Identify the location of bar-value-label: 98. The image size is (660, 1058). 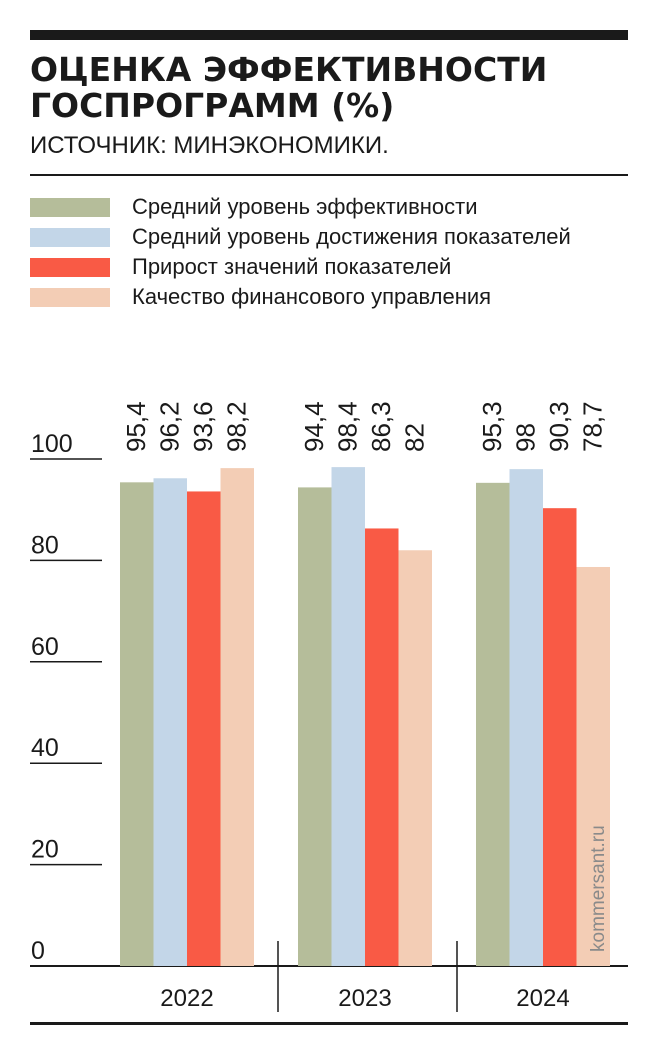
(525, 437).